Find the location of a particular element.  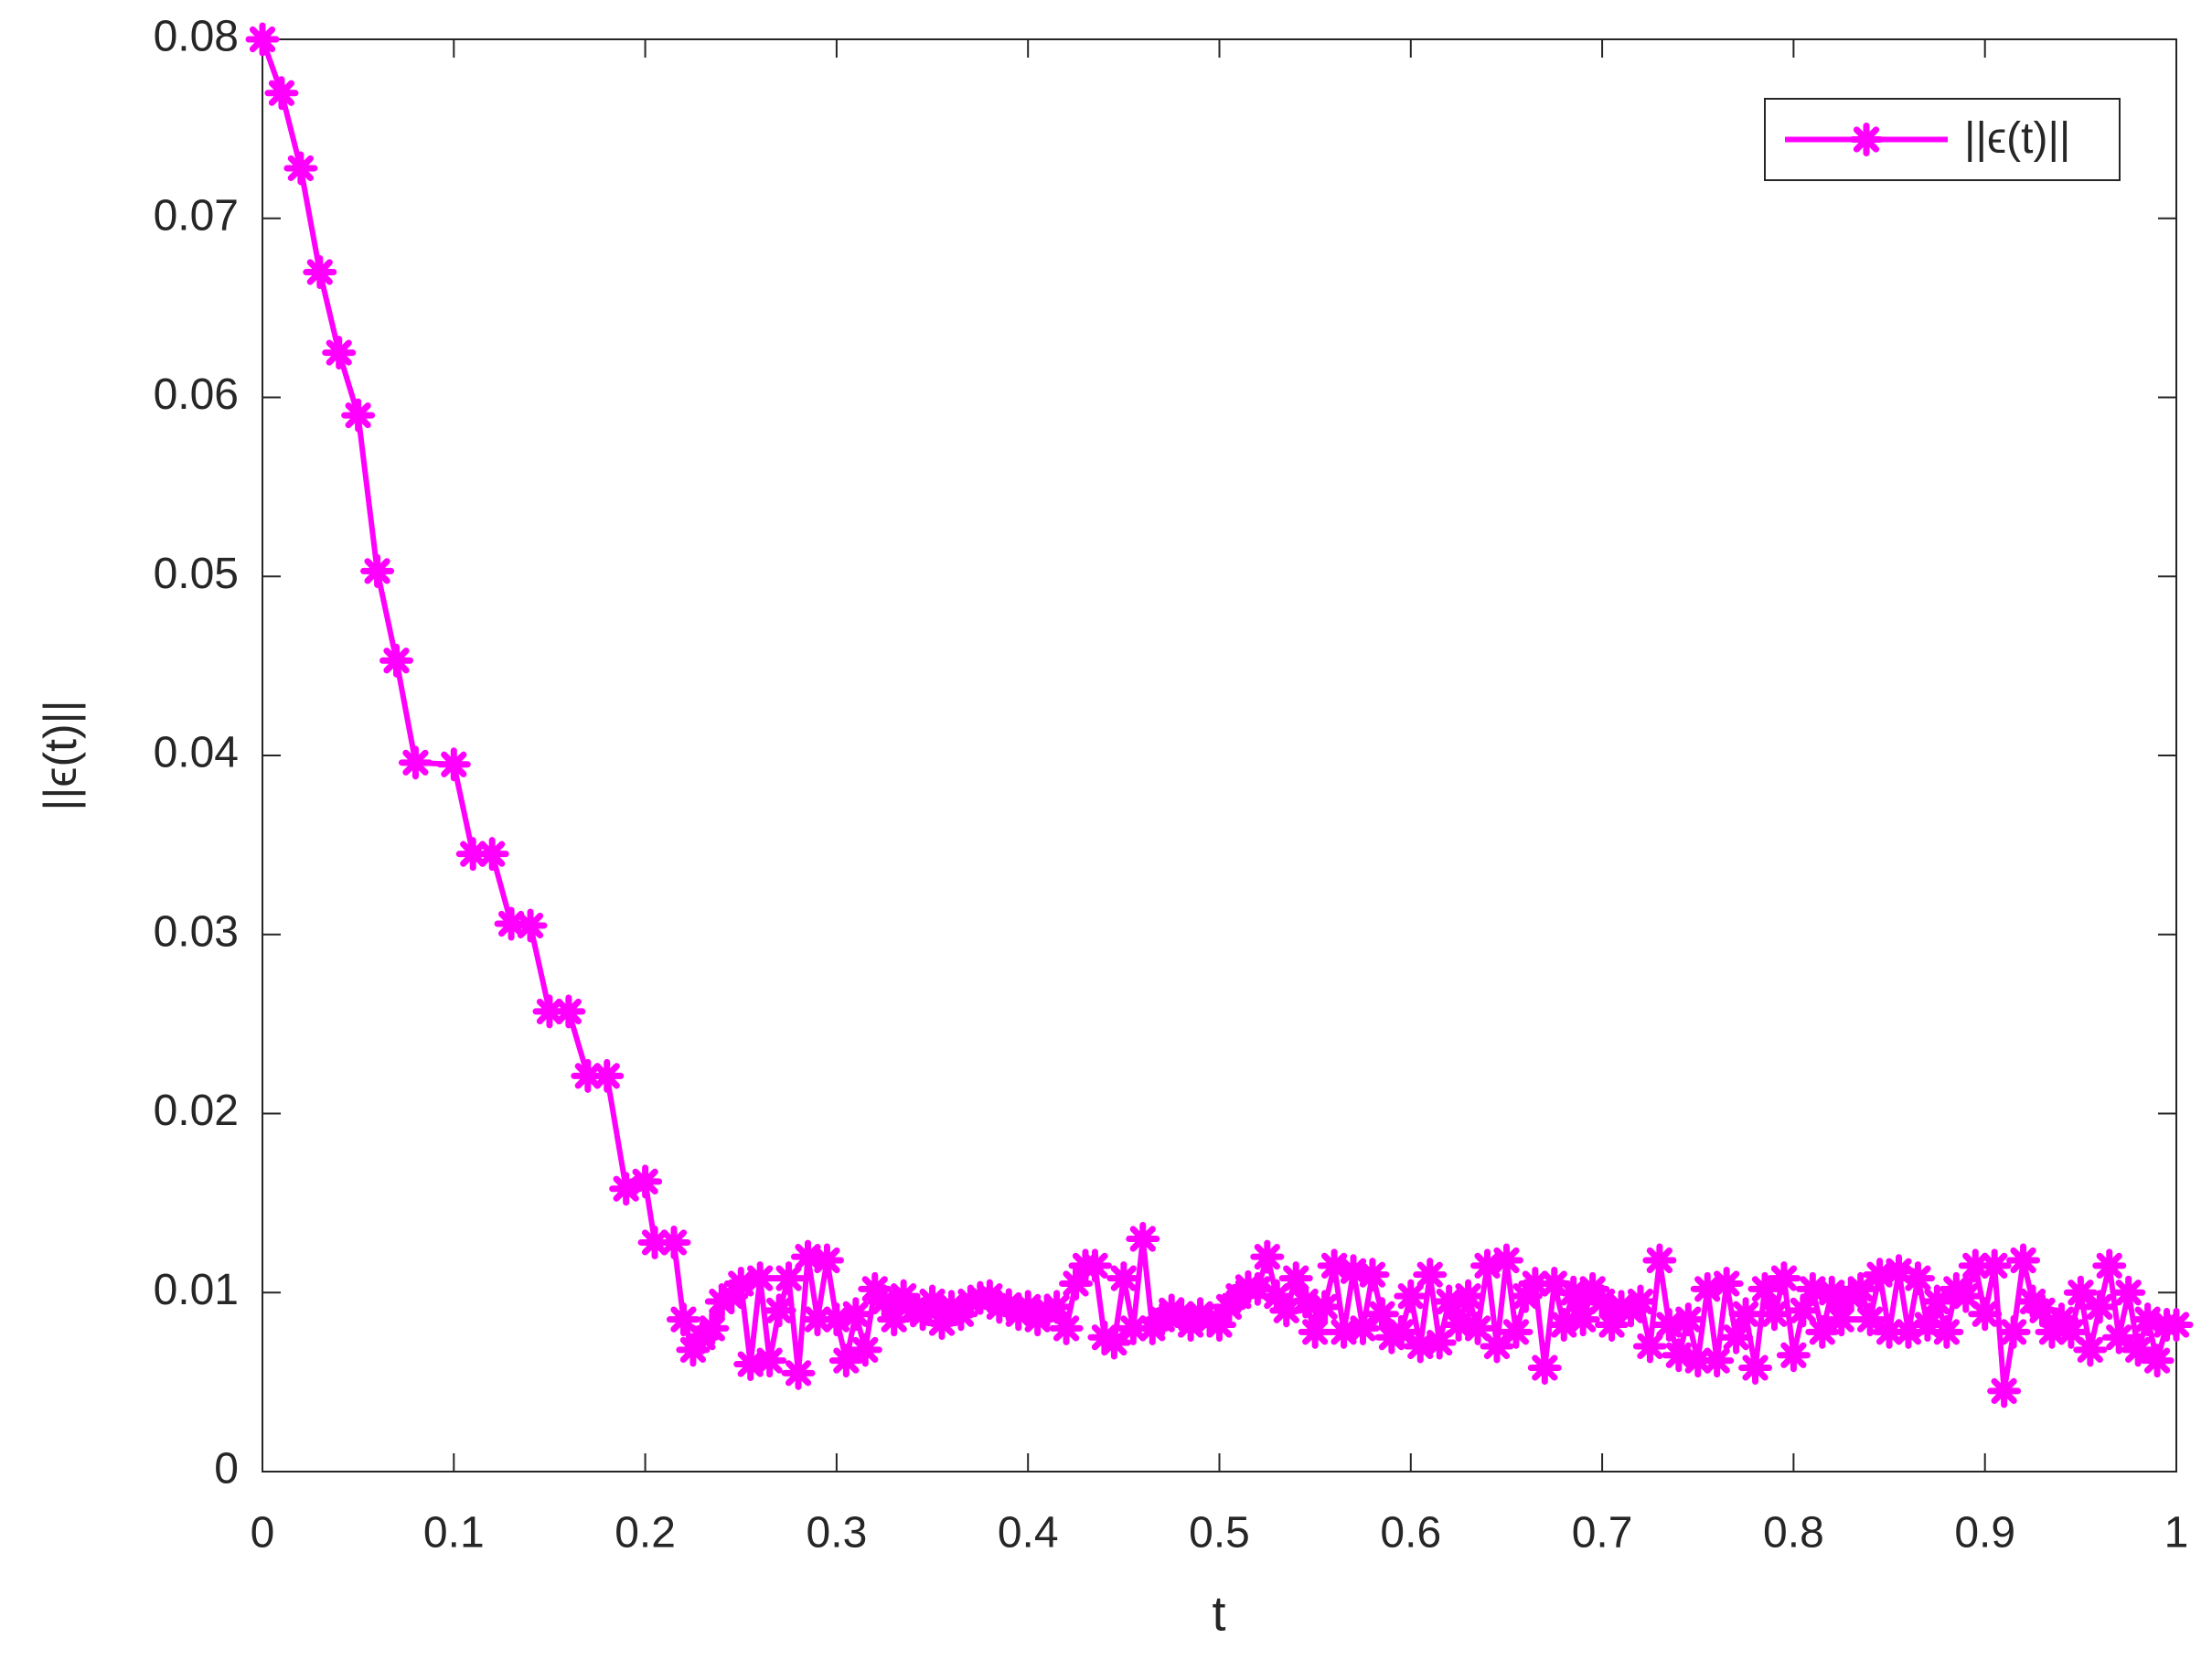

x-tick-label: 1 is located at coordinates (2177, 1534).